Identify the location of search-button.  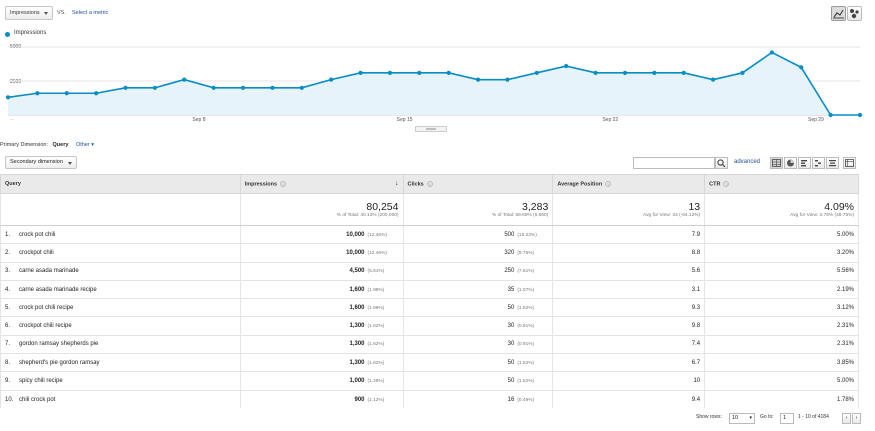
(721, 163).